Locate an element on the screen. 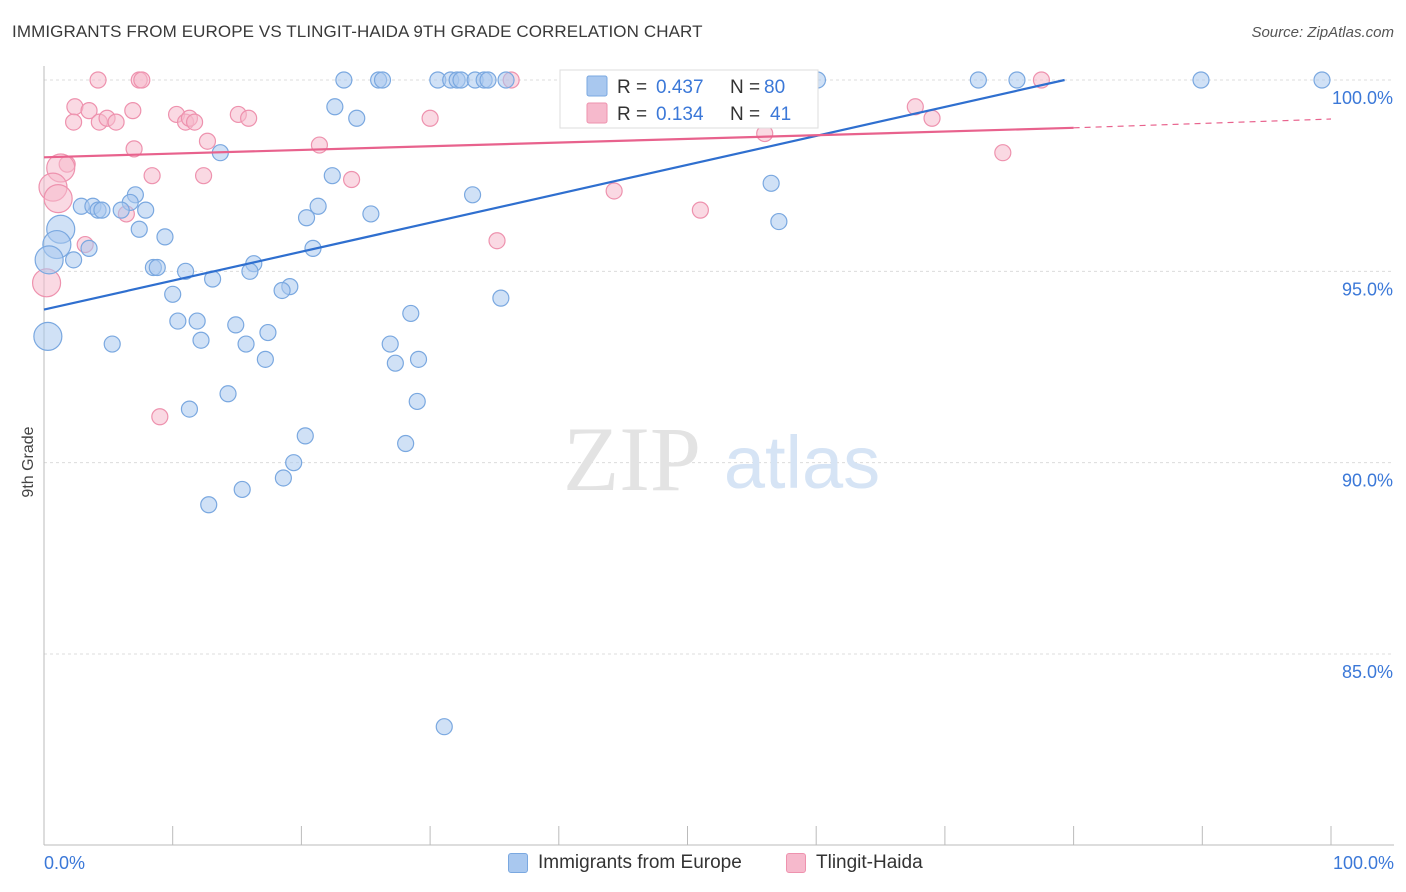 The height and width of the screenshot is (892, 1406). legend-item-tlingit: Tlingit-Haida is located at coordinates (854, 863).